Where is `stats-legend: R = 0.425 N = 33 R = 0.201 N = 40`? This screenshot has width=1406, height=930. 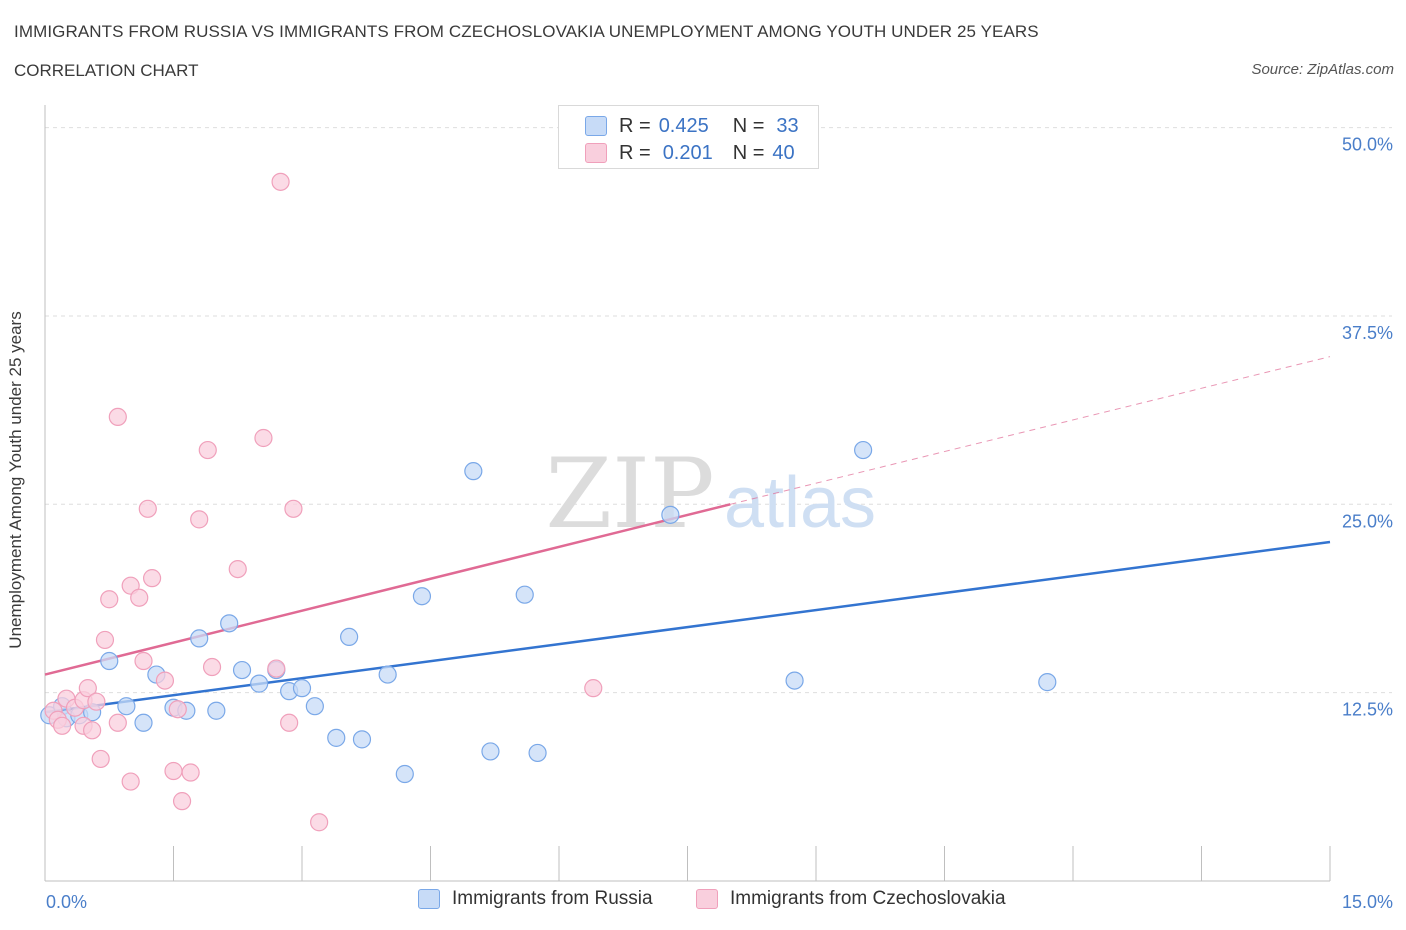 stats-legend: R = 0.425 N = 33 R = 0.201 N = 40 is located at coordinates (688, 137).